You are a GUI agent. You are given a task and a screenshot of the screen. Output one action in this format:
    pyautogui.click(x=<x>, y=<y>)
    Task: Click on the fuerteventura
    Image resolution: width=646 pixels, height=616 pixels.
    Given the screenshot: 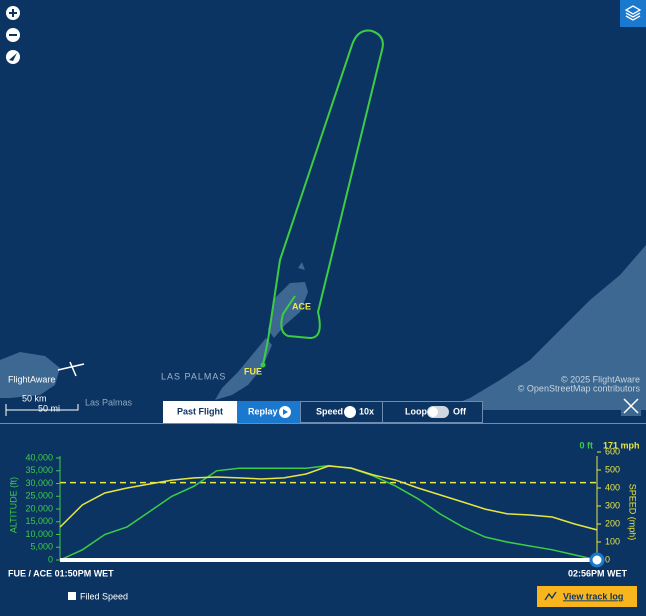 What is the action you would take?
    pyautogui.click(x=243, y=369)
    